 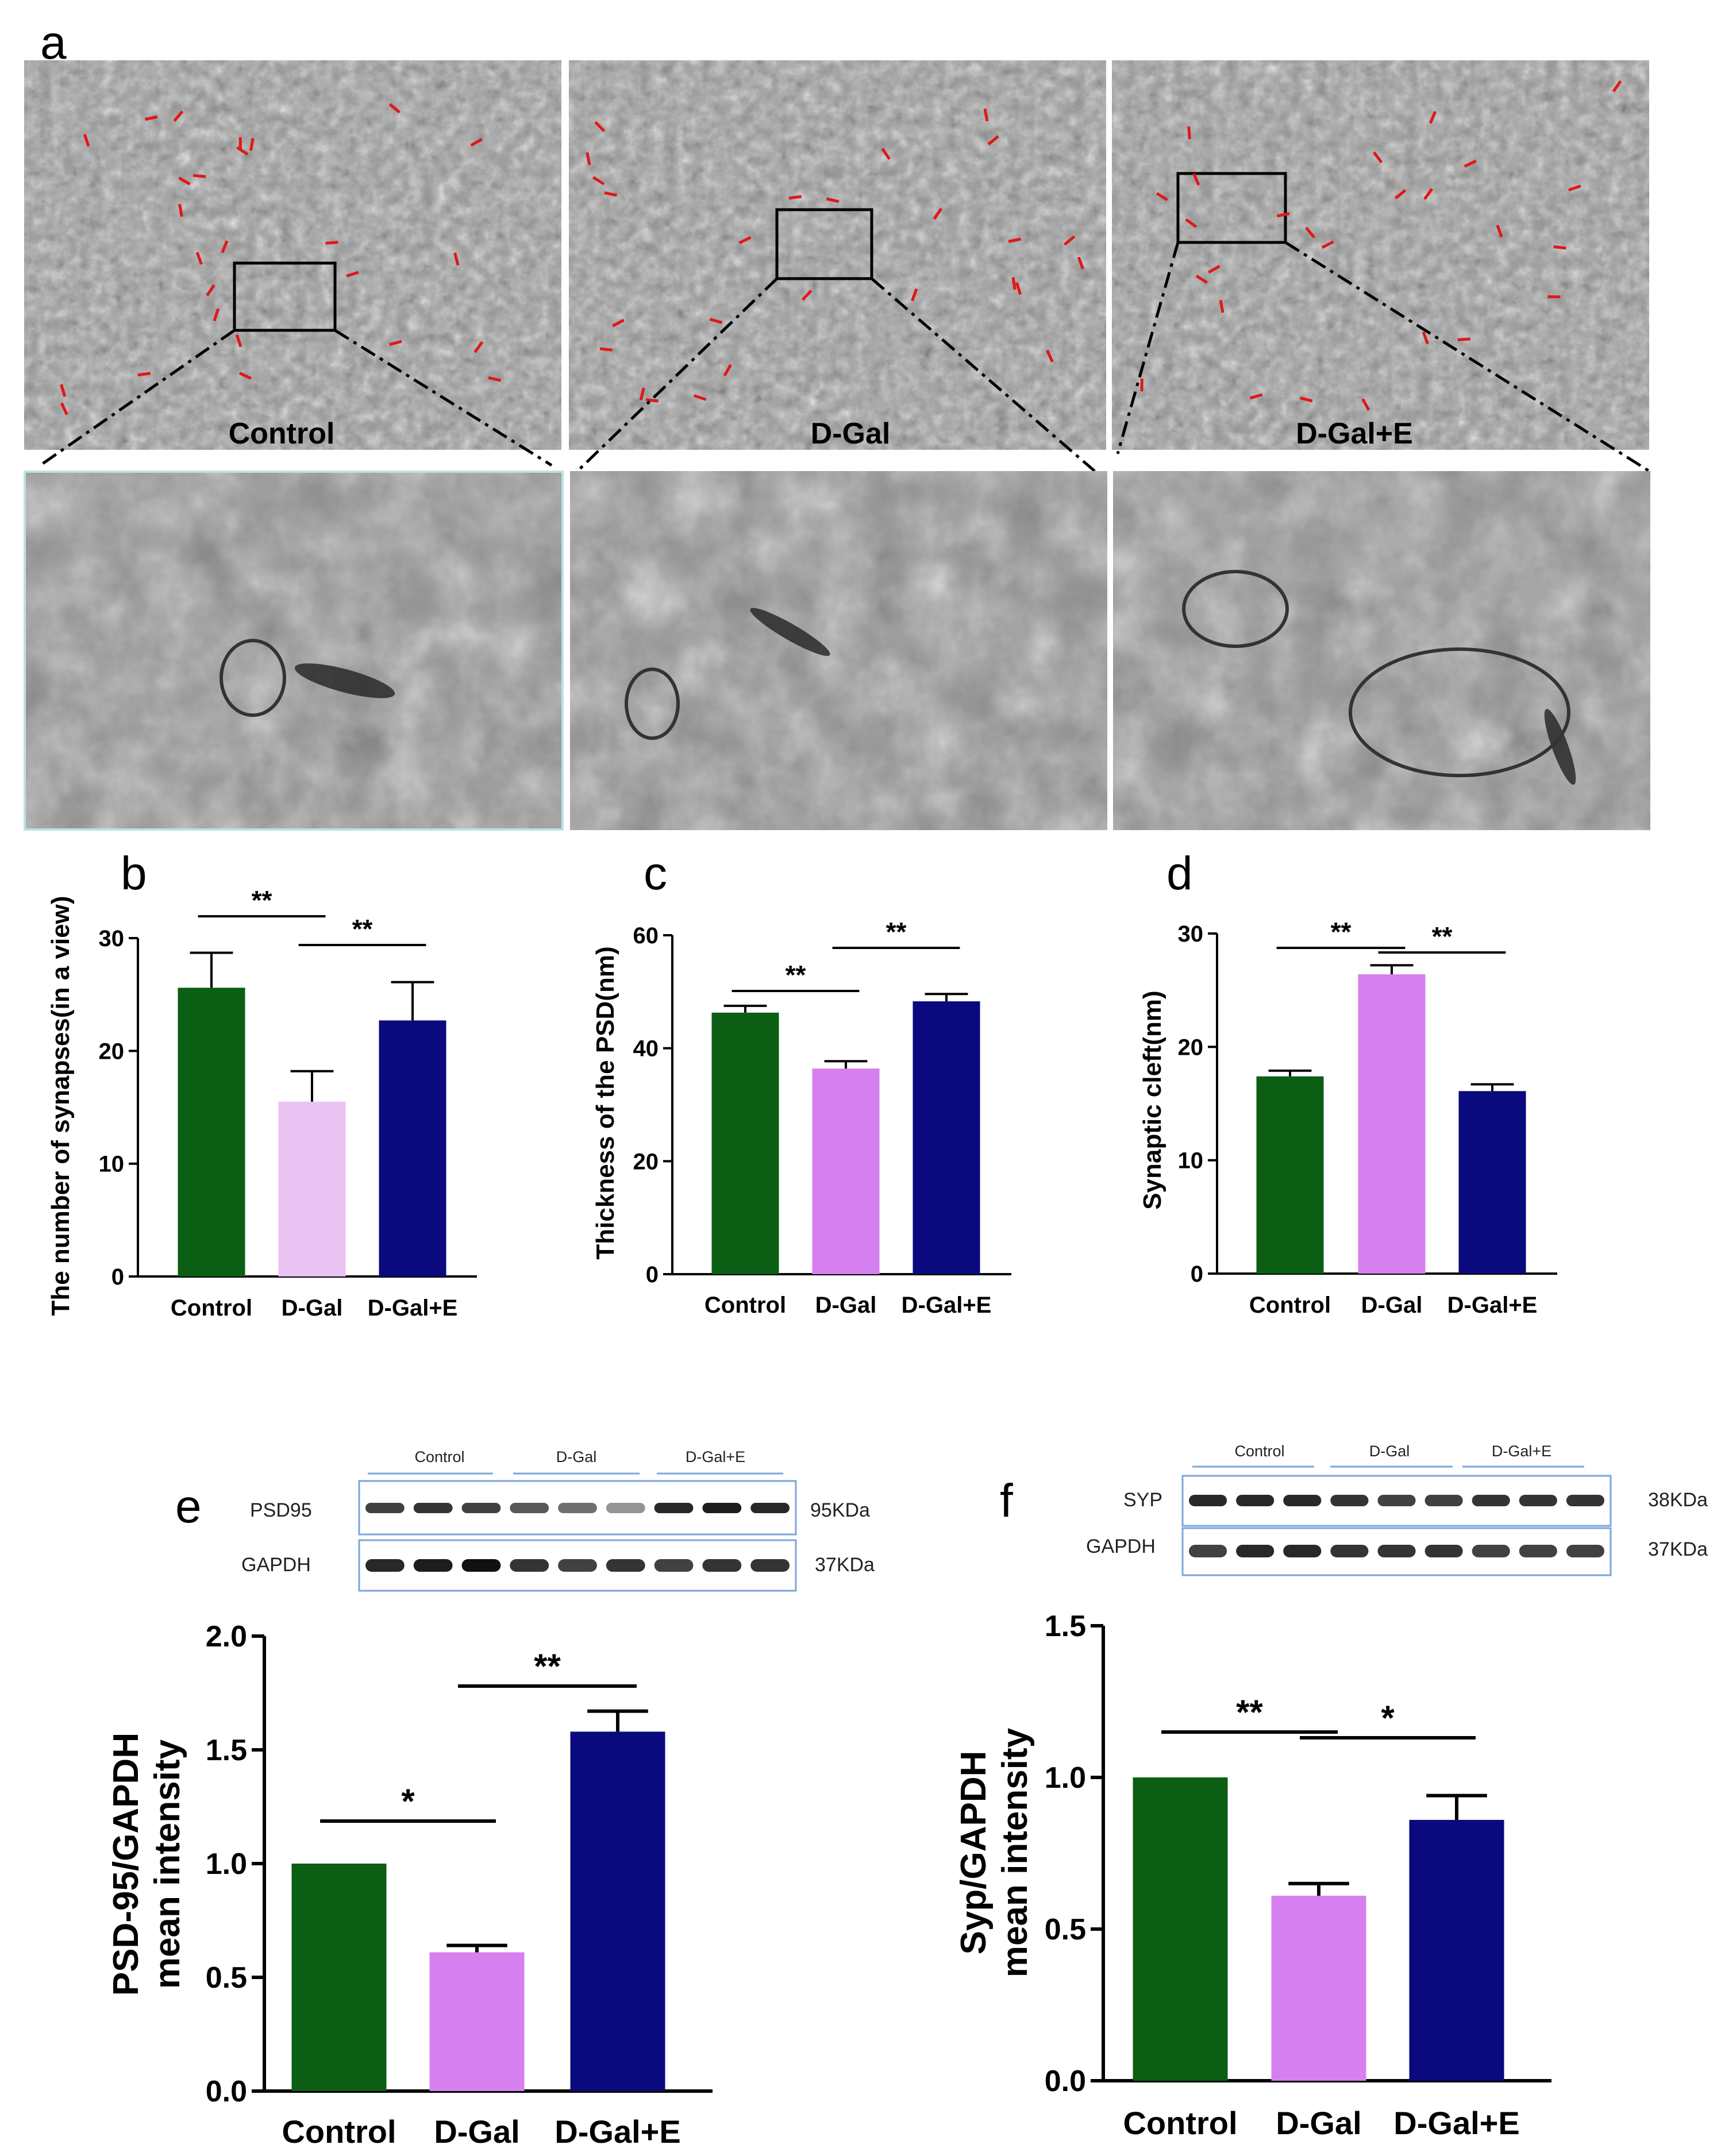 What do you see at coordinates (281, 1510) in the screenshot?
I see `blot-e-row-psd95: PSD95` at bounding box center [281, 1510].